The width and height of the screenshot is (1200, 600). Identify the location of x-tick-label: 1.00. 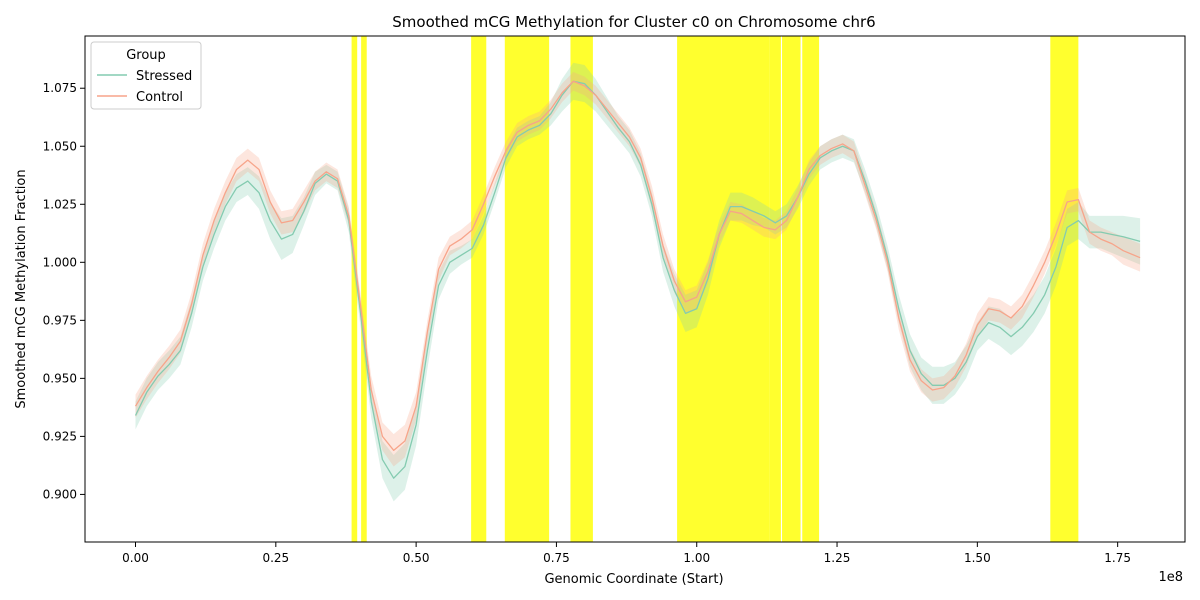
(696, 558).